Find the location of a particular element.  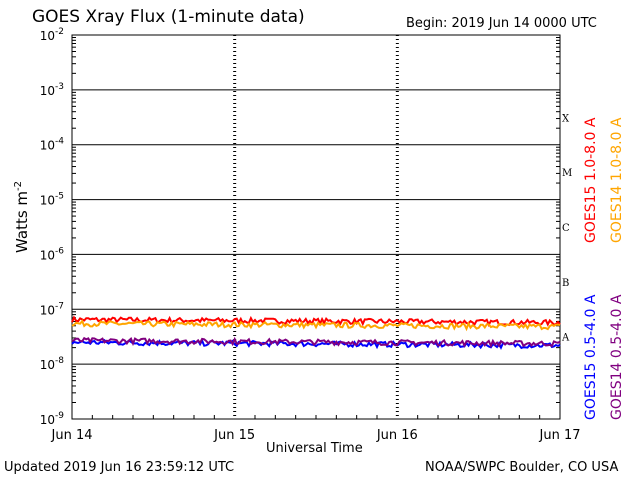

updated-time: Updated 2019 Jun 16 23:59:12 UTC is located at coordinates (119, 467).